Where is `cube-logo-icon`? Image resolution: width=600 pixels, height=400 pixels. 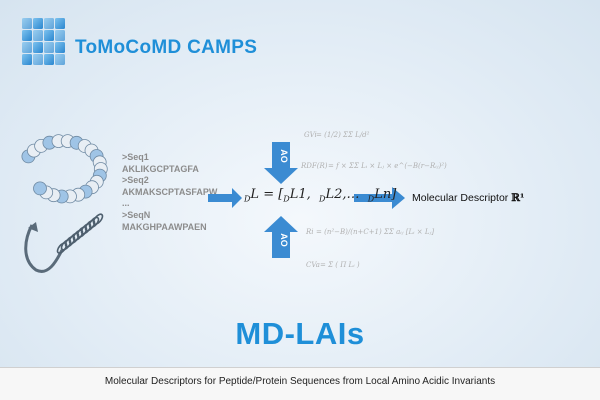
cube-logo-icon is located at coordinates (43, 41).